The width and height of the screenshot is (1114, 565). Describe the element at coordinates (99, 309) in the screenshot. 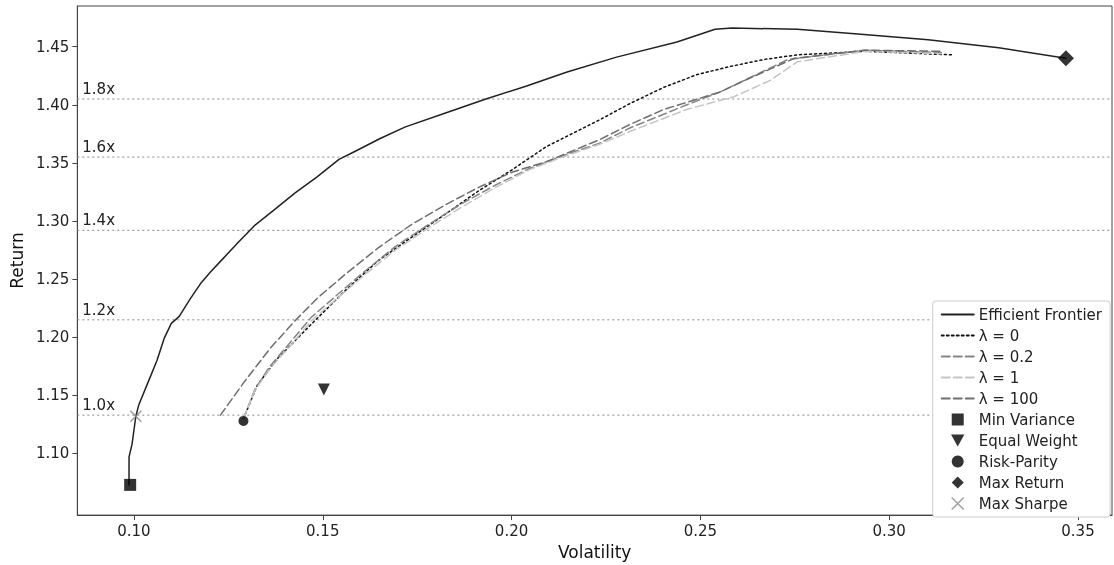

I see `ref-line-label: 1.2x` at that location.